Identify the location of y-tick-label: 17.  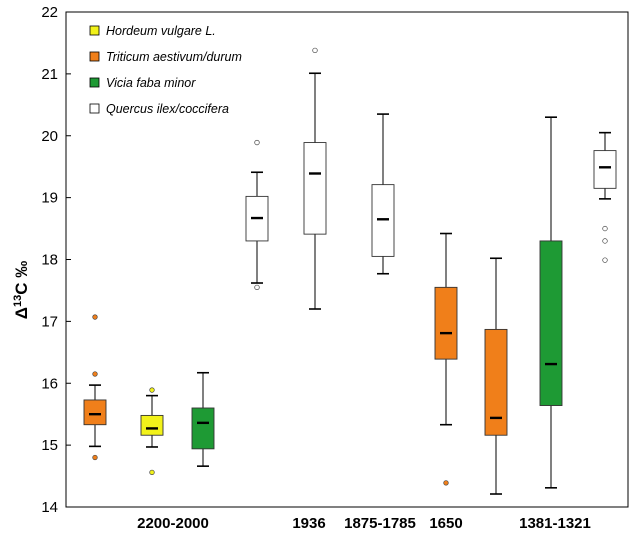
(49, 321).